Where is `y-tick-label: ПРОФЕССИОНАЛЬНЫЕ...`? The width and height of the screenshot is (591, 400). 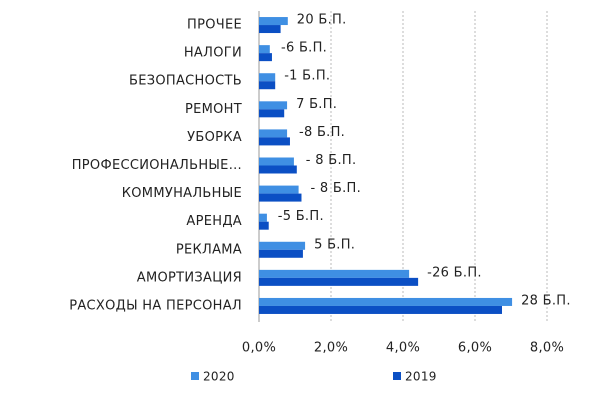 y-tick-label: ПРОФЕССИОНАЛЬНЫЕ... is located at coordinates (157, 165).